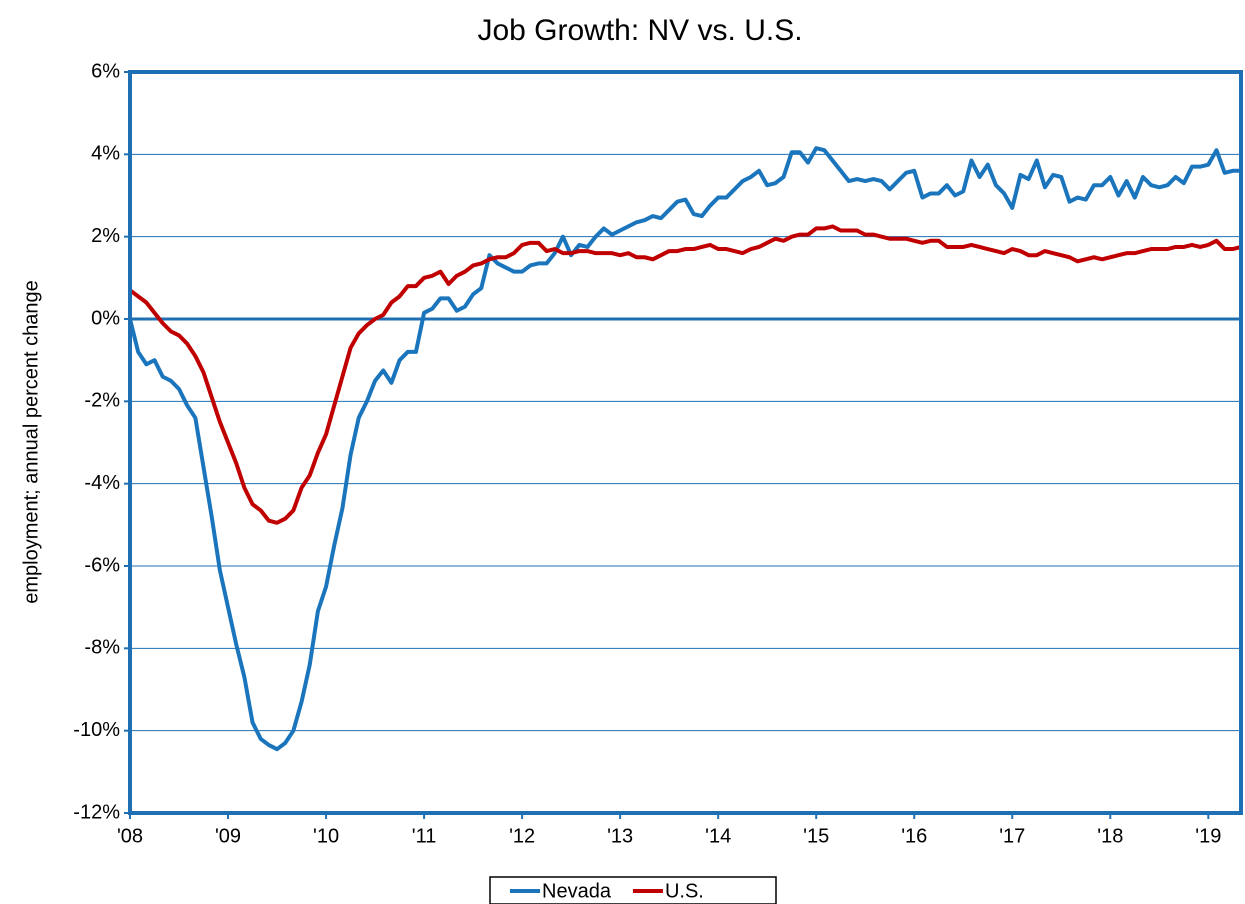  I want to click on y-tick-label: -4%, so click(102, 483).